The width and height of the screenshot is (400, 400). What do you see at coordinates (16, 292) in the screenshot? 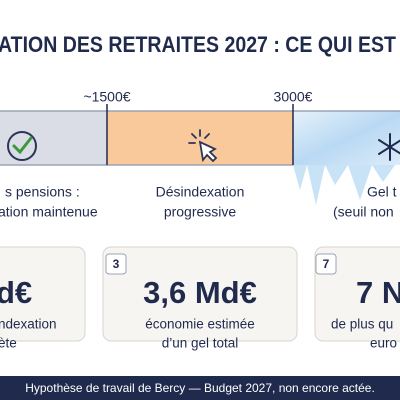
I see `card-value: d€` at bounding box center [16, 292].